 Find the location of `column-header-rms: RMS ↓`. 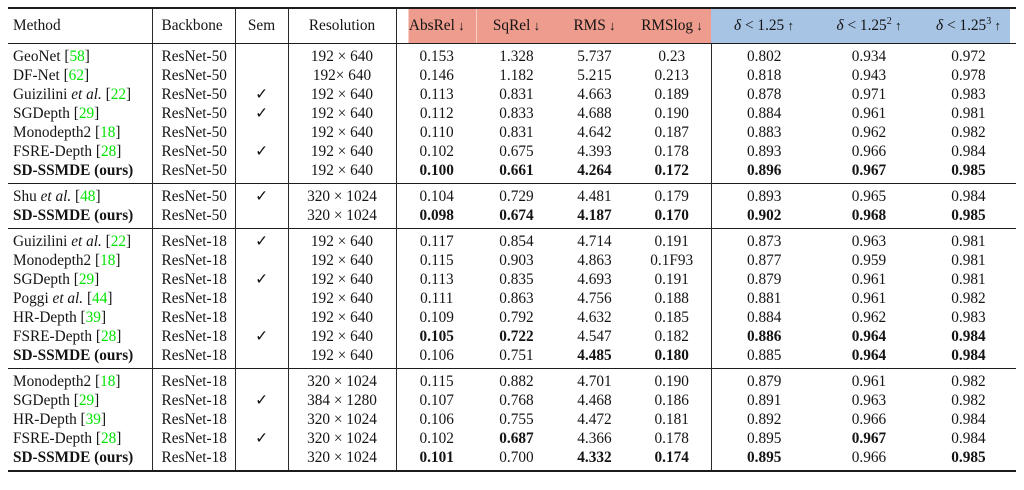

column-header-rms: RMS ↓ is located at coordinates (594, 26).